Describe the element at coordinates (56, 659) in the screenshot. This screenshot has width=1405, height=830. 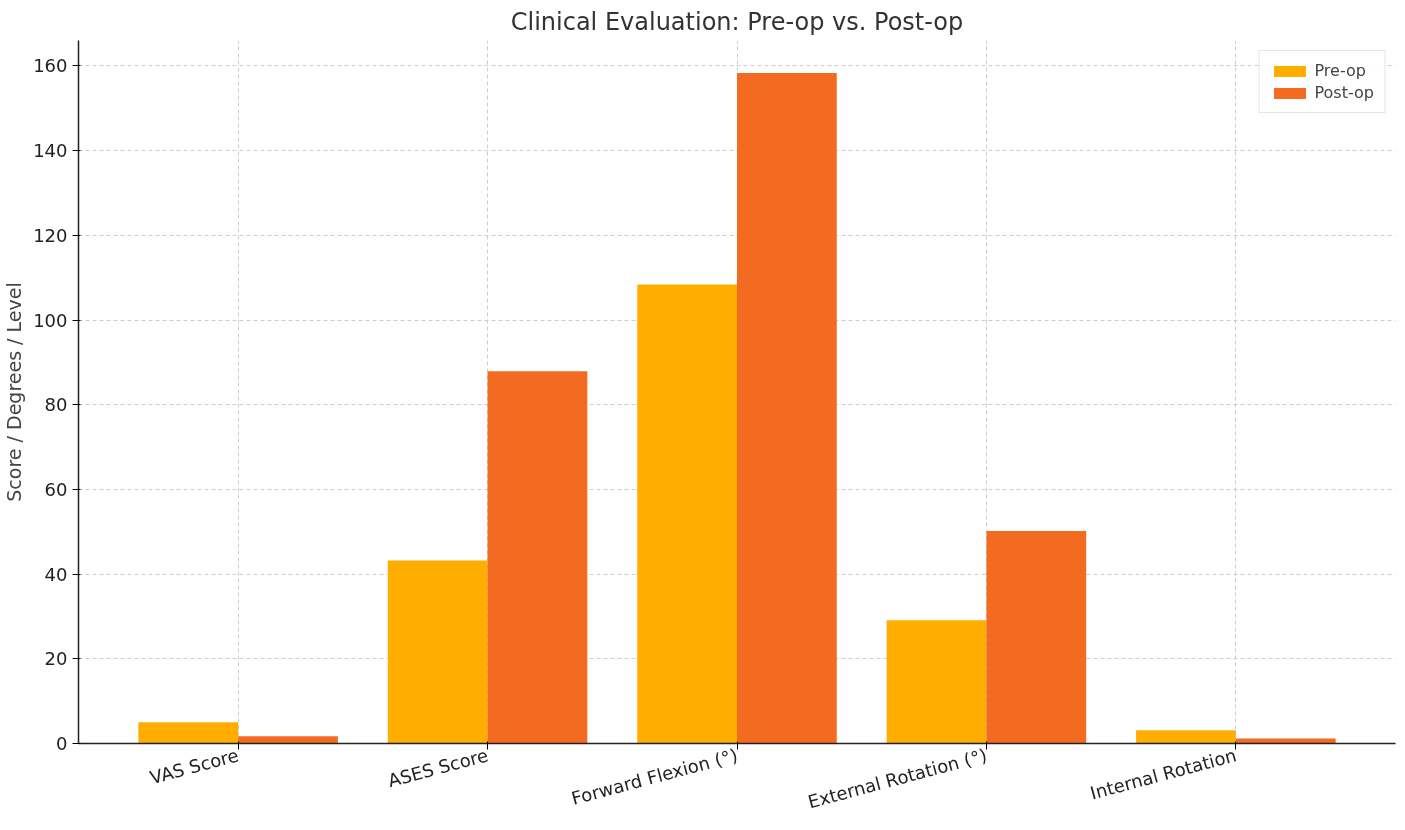
I see `y-tick-label: 20` at that location.